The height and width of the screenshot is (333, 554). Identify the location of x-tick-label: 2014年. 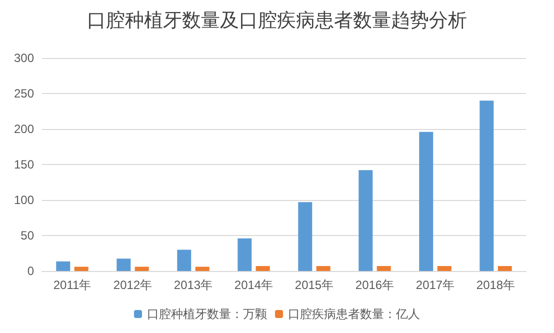
(254, 285).